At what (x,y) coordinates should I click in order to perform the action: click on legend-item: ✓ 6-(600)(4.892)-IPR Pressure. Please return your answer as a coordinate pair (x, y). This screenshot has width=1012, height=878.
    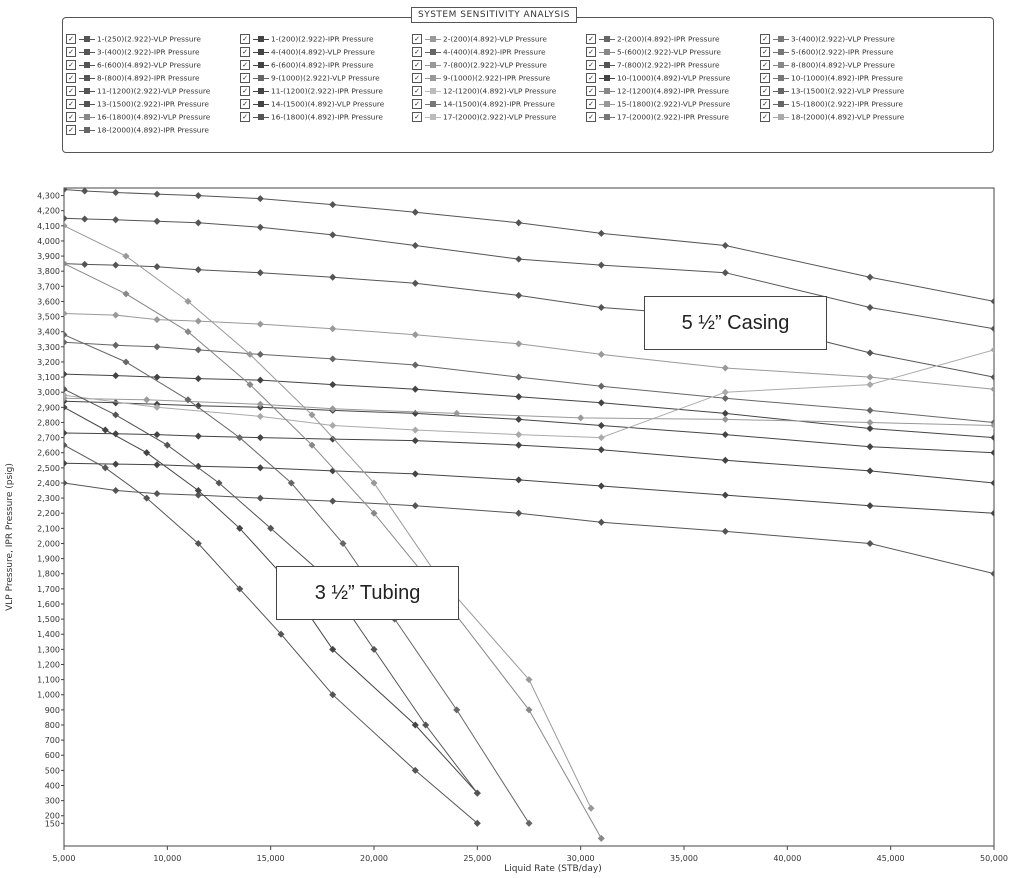
    Looking at the image, I should click on (307, 64).